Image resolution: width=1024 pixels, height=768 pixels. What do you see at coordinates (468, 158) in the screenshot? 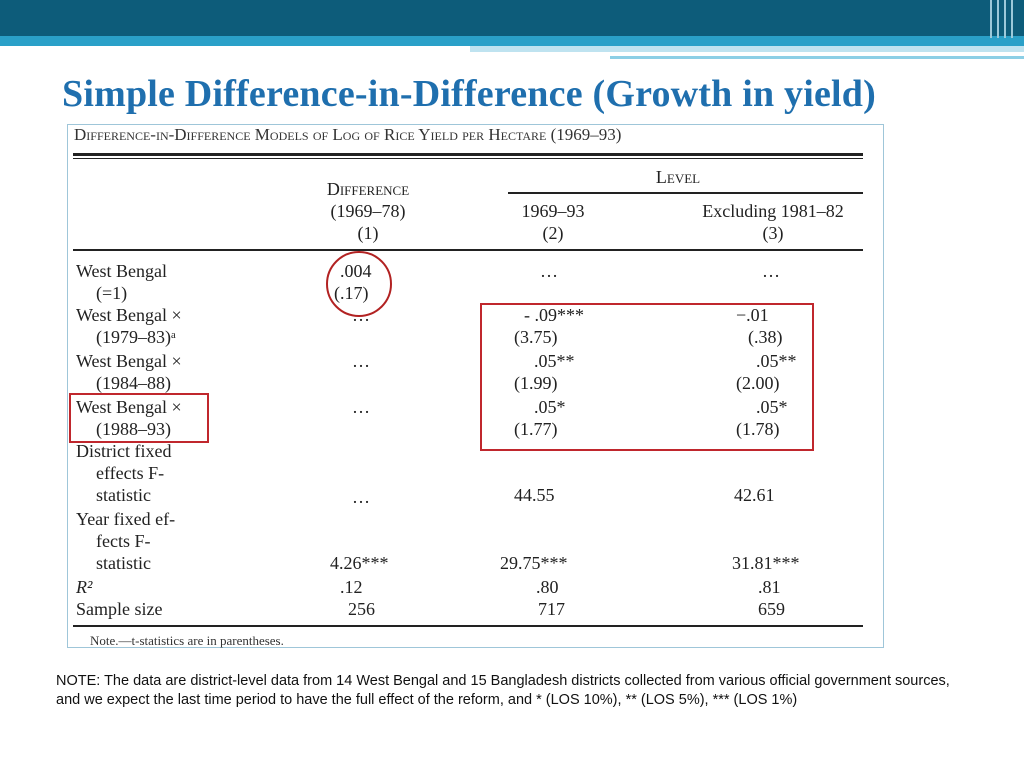
I see `top-rule-thin` at bounding box center [468, 158].